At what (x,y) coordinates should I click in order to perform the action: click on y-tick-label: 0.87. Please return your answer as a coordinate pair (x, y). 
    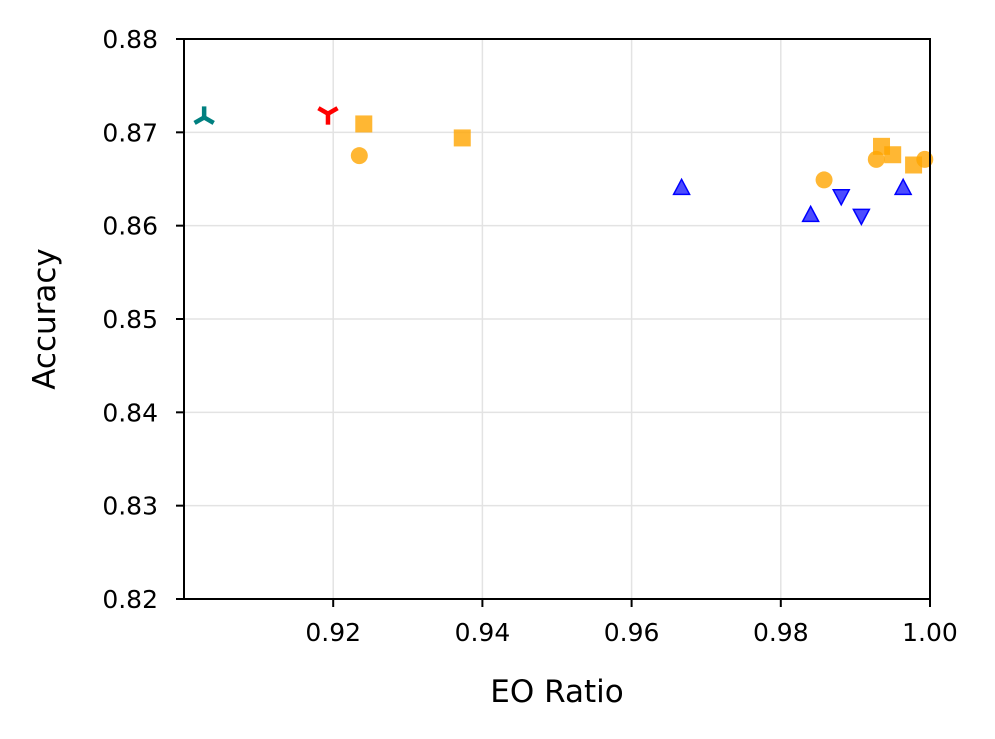
    Looking at the image, I should click on (130, 132).